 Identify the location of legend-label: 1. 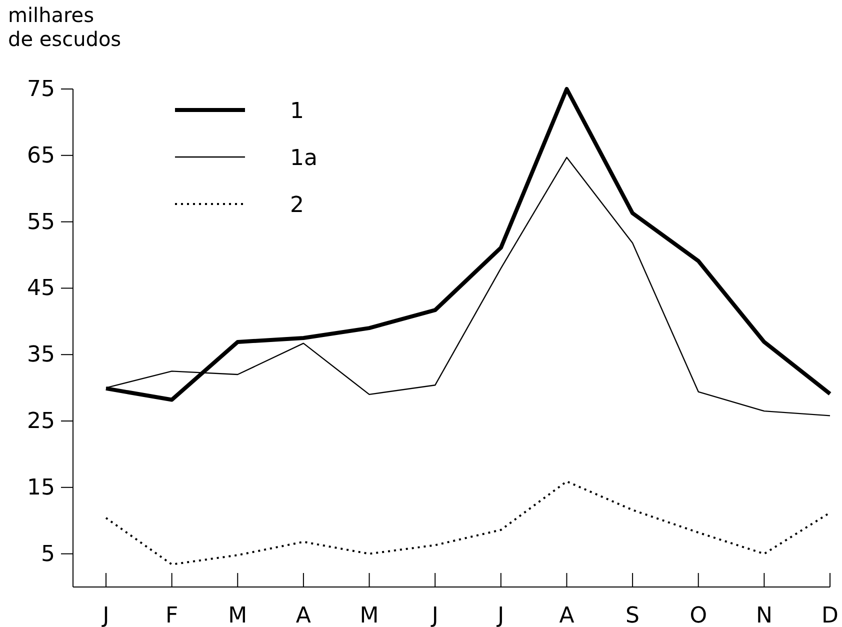
(297, 111).